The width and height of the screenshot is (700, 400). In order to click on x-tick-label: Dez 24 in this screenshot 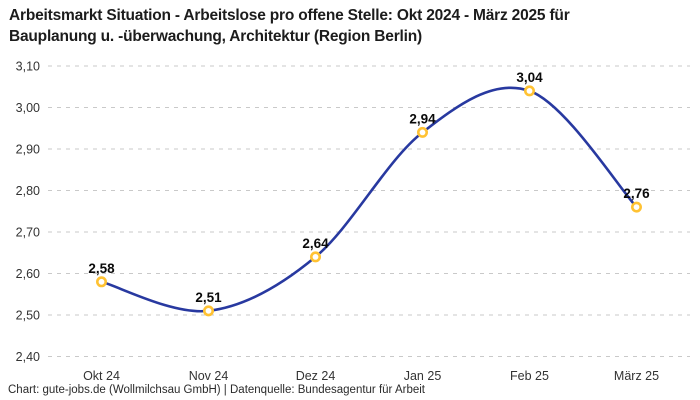, I will do `click(316, 376)`.